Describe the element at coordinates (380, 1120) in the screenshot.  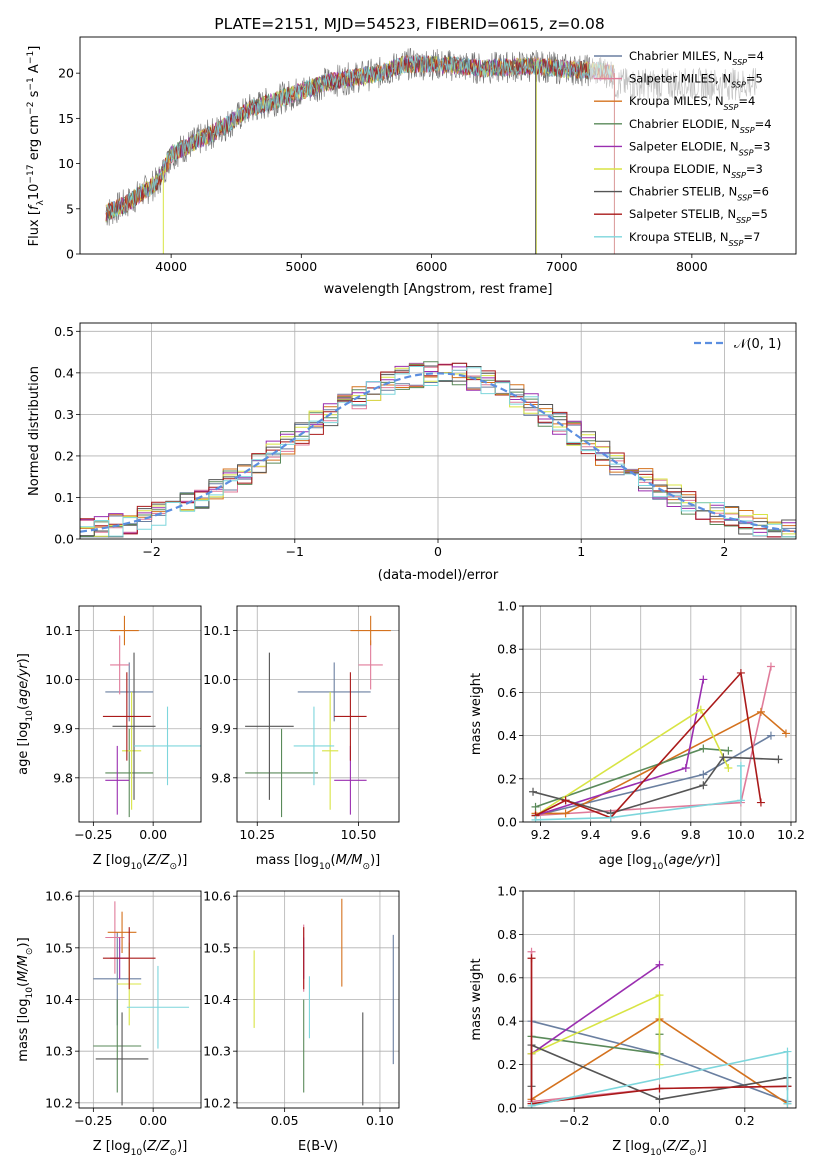
I see `x-tick-label: 0.10` at that location.